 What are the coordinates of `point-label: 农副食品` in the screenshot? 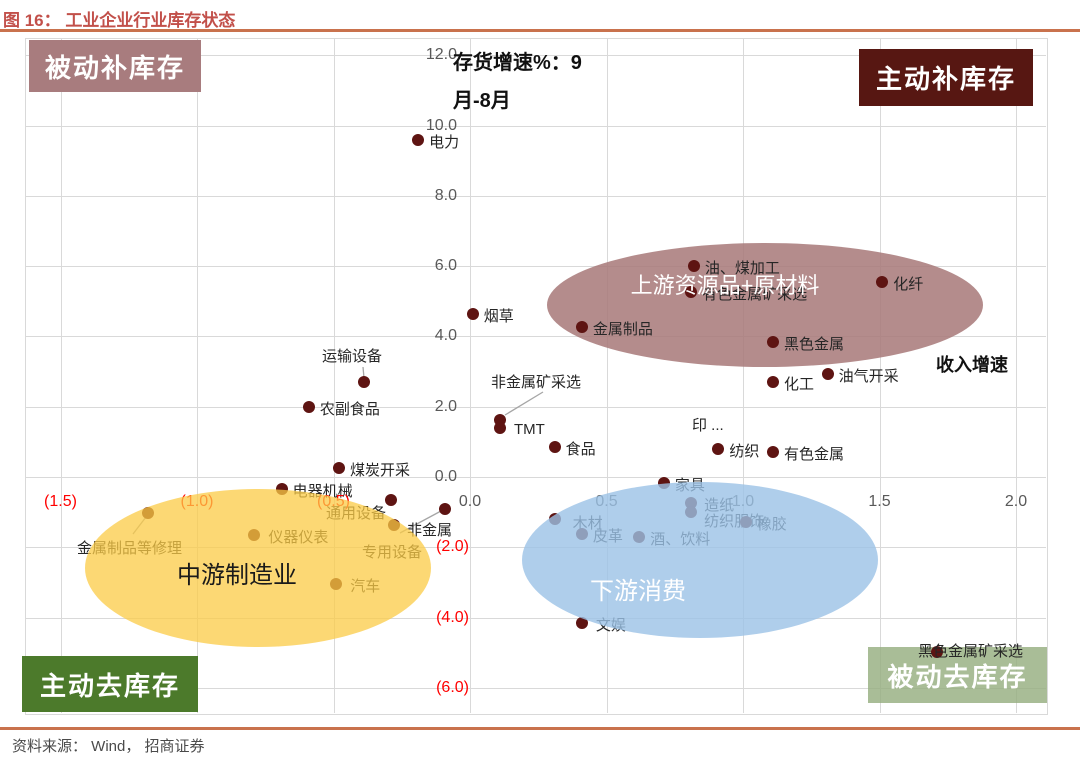 It's located at (349, 409).